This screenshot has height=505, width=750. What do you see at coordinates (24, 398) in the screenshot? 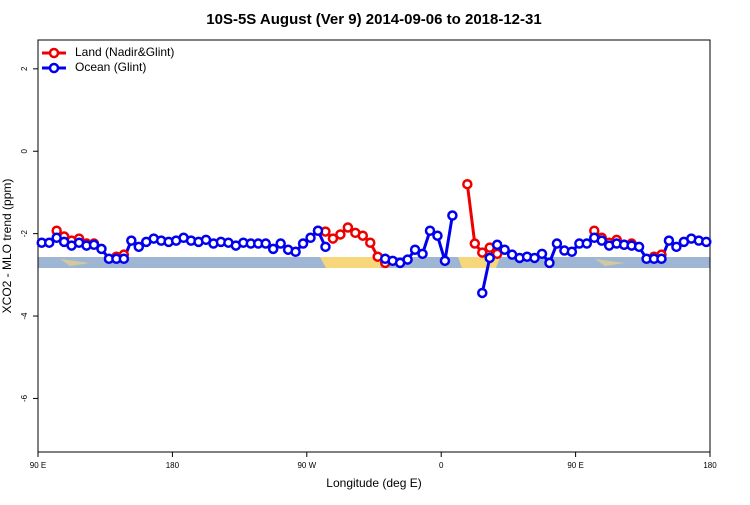
I see `y-tick-label: -6` at bounding box center [24, 398].